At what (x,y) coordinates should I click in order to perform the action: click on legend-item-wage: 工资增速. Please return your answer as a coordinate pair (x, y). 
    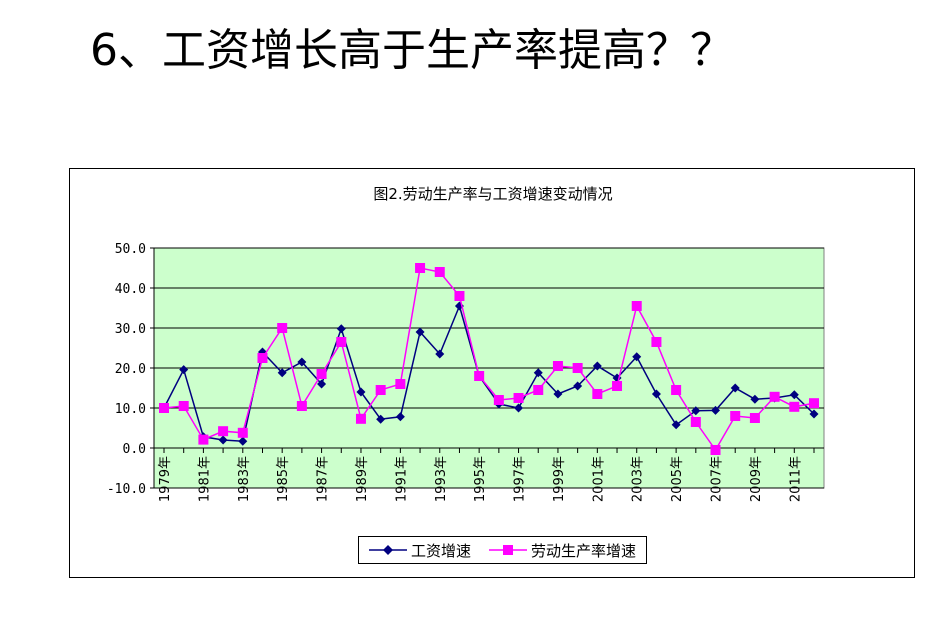
    Looking at the image, I should click on (420, 550).